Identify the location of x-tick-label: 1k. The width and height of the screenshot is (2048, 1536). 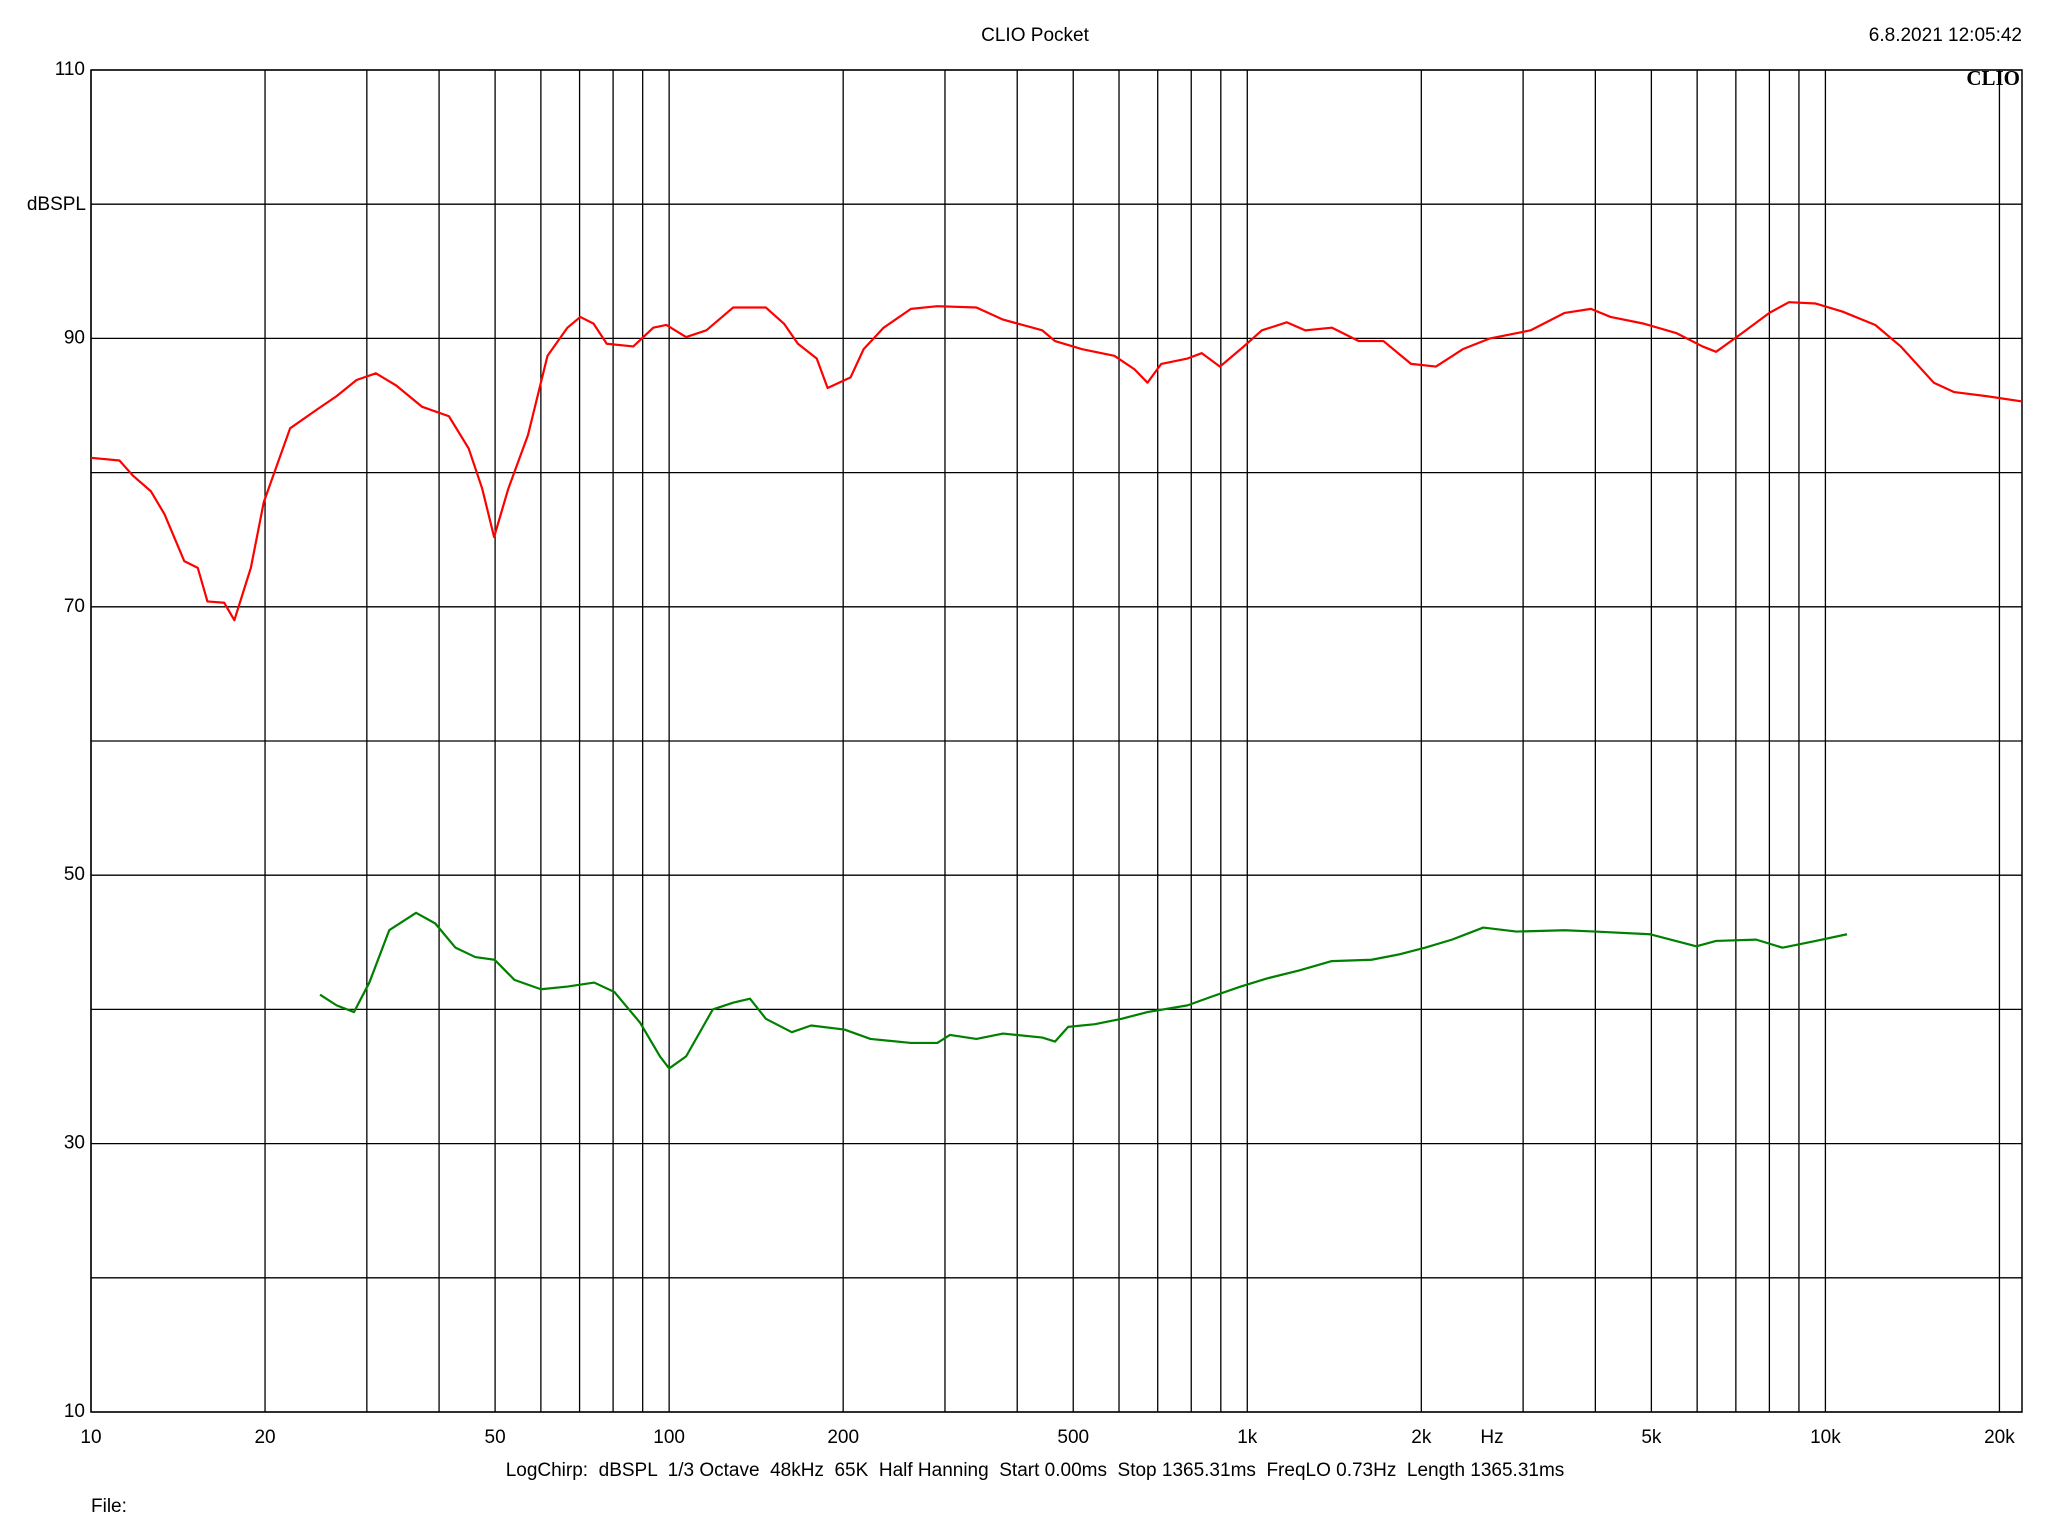
(1247, 1437).